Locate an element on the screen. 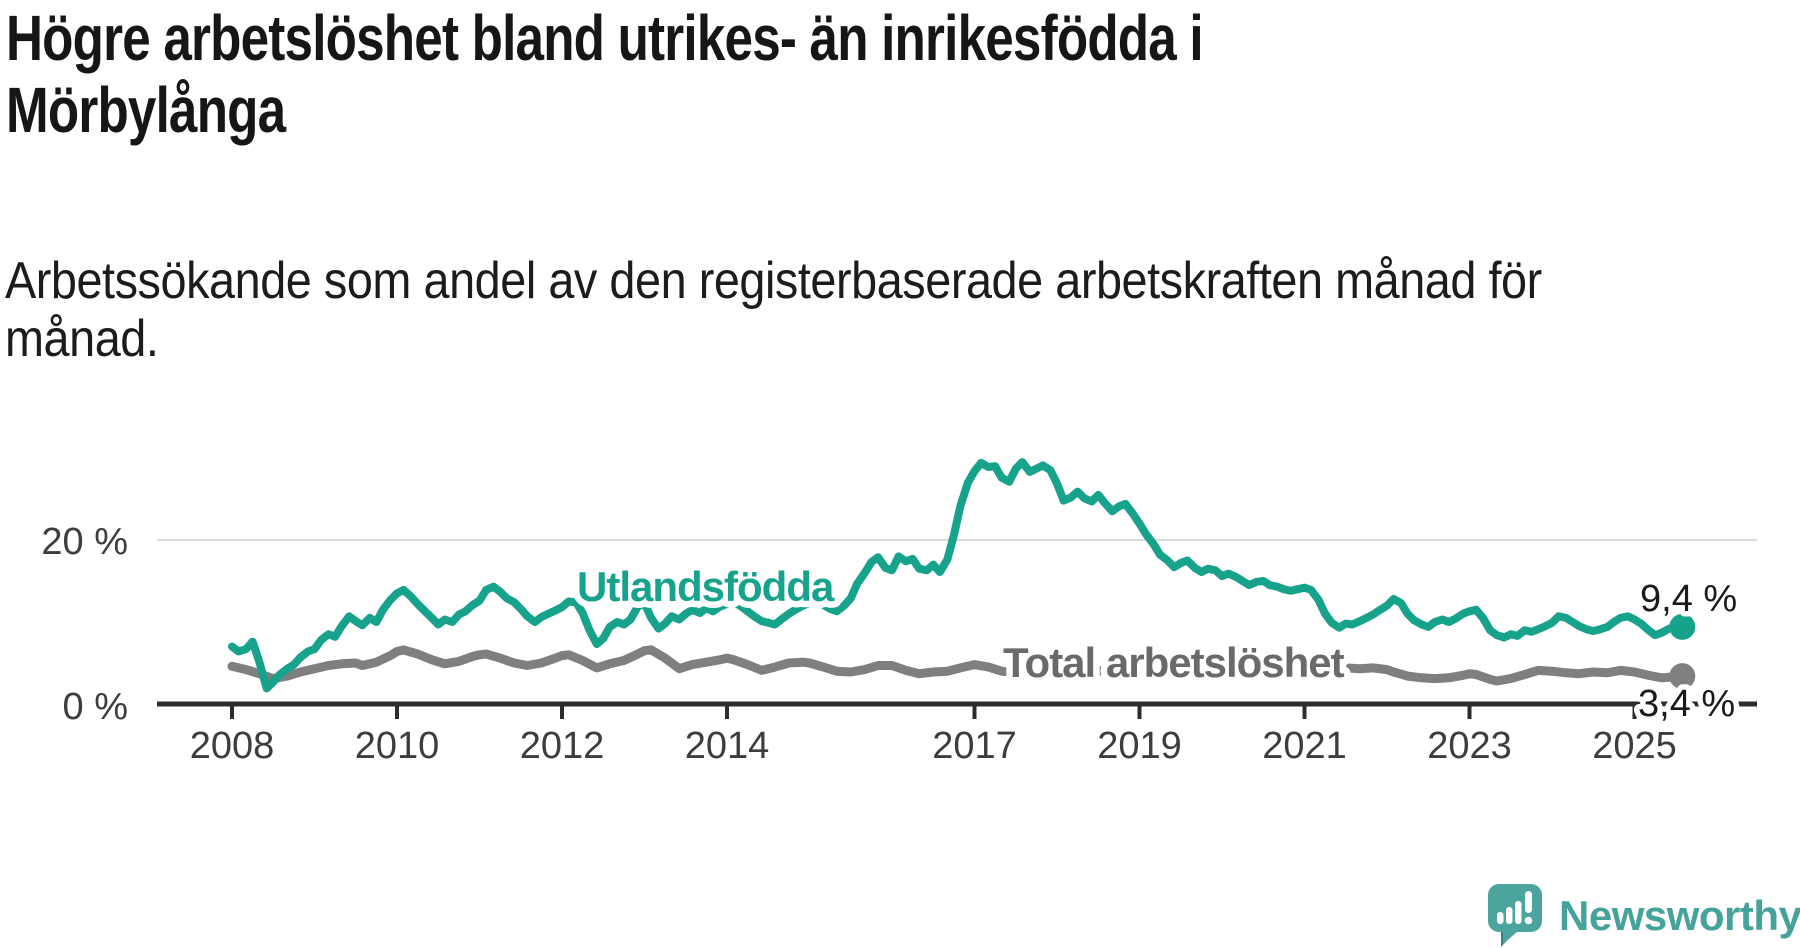  x-axis-label-2021: 2021 is located at coordinates (1304, 746).